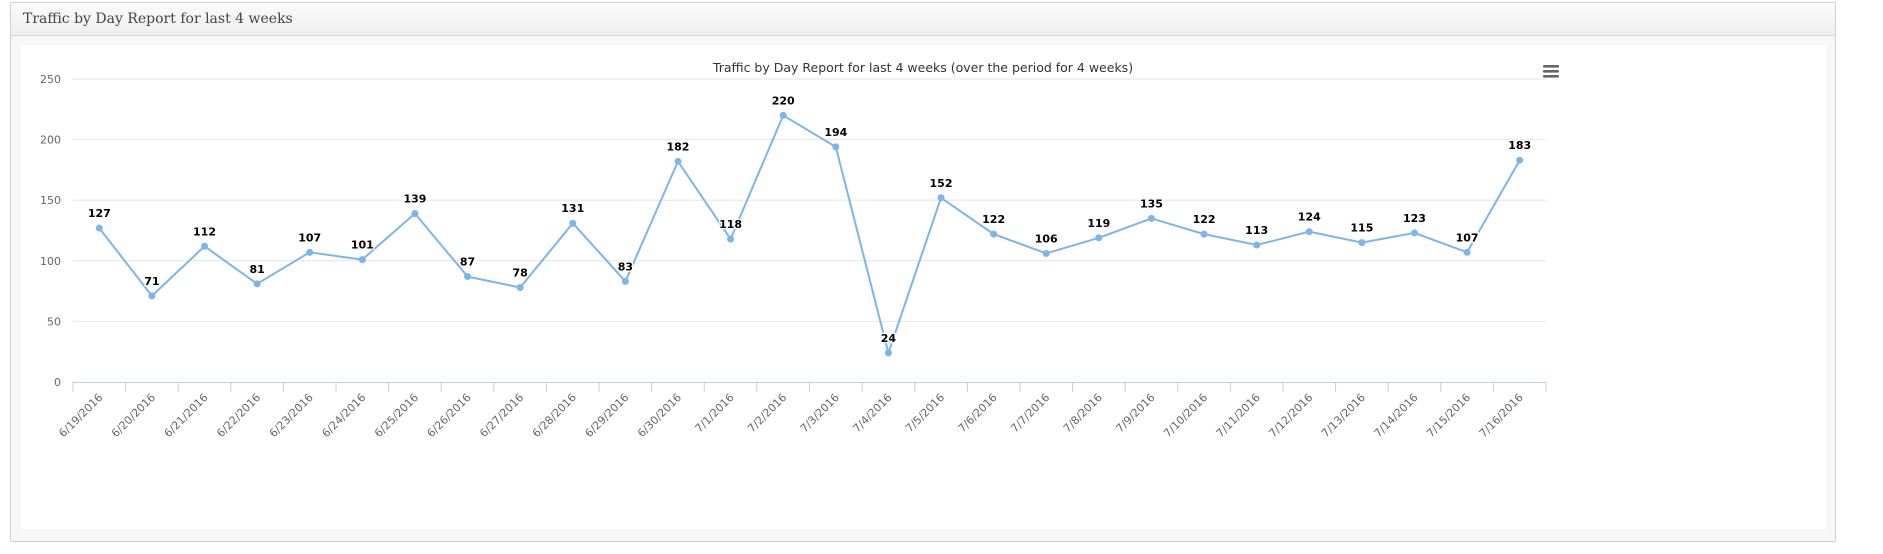 The height and width of the screenshot is (554, 1883). I want to click on data-label: 113, so click(1256, 230).